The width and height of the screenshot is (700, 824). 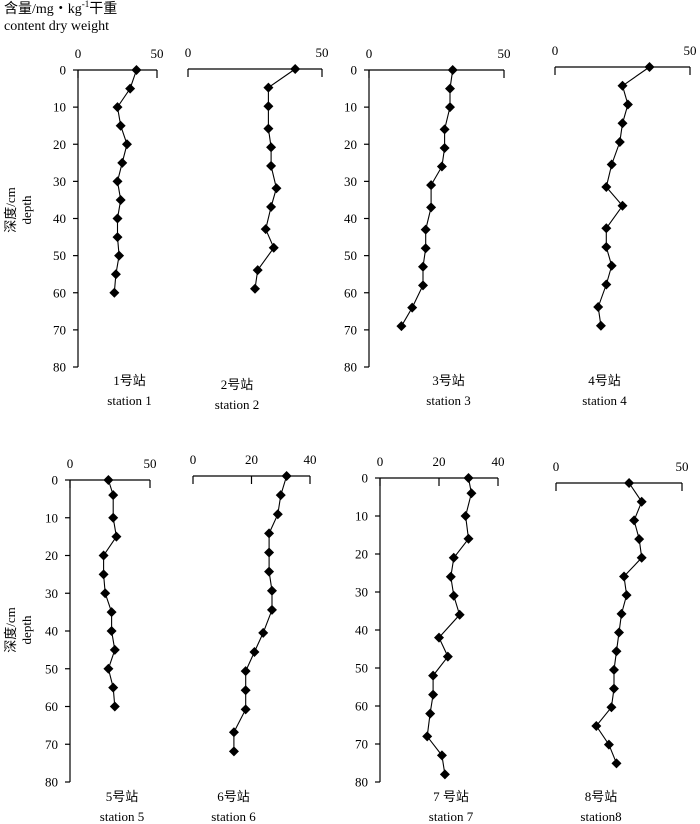 I want to click on station-label-en: station 6, so click(x=233, y=816).